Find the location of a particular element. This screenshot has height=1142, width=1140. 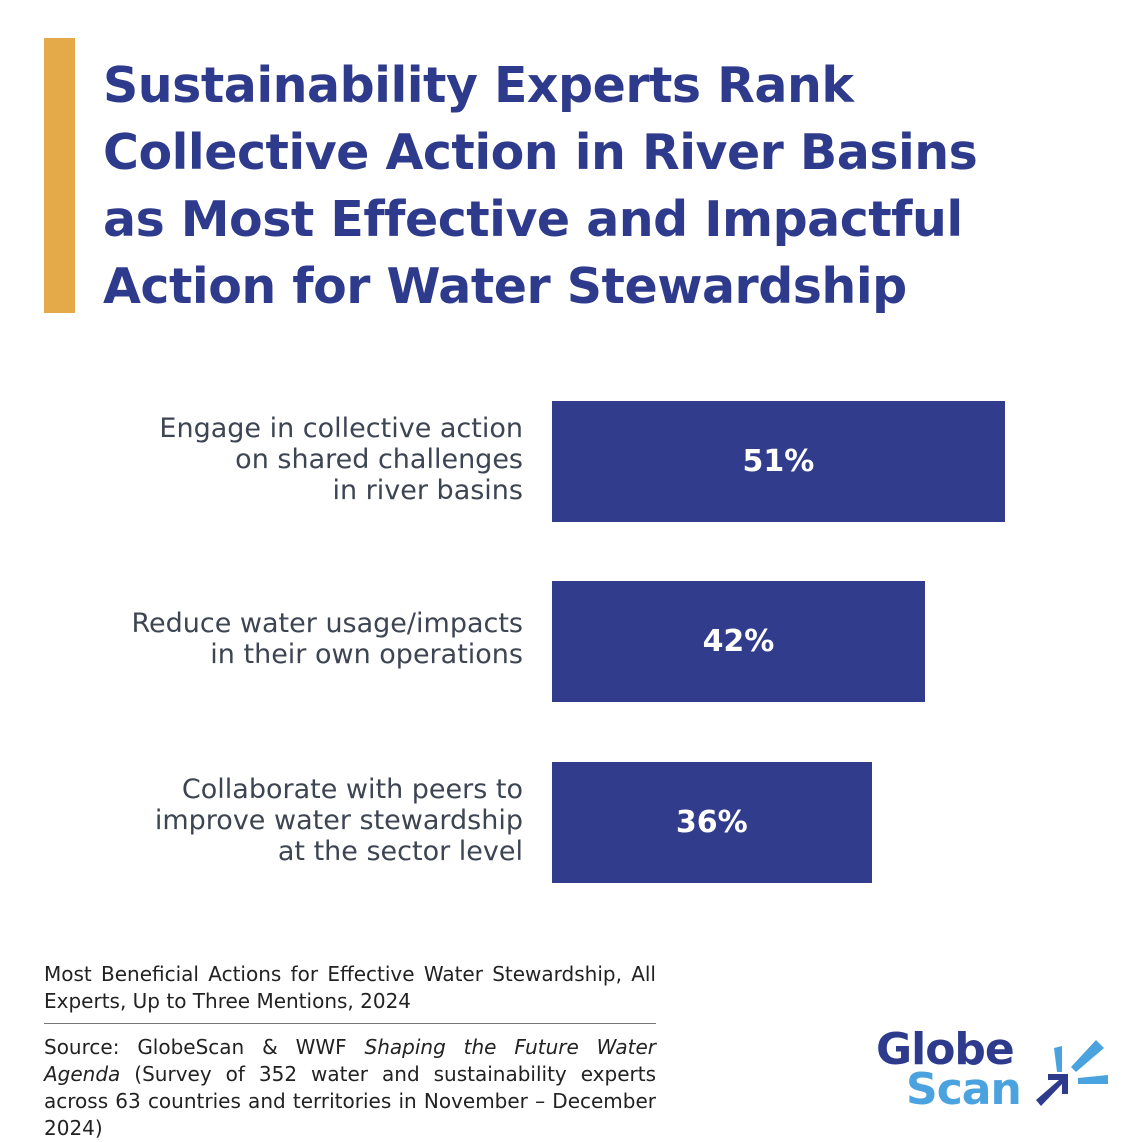

data-label: 36% is located at coordinates (711, 822).